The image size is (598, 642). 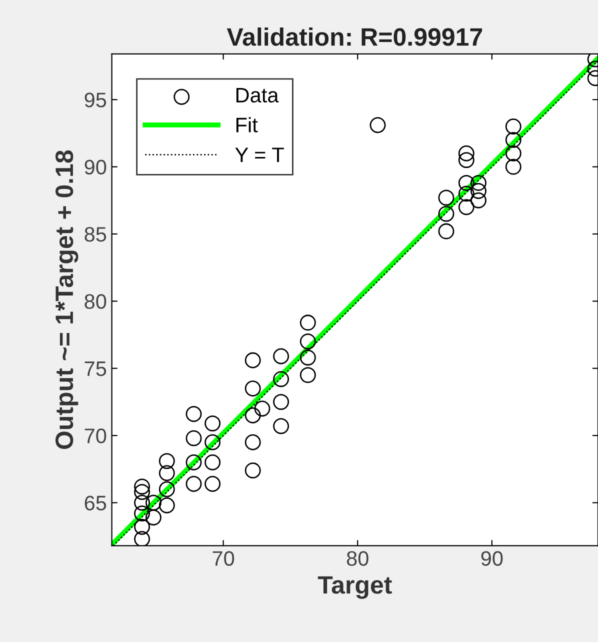 I want to click on y-tick-label: 90, so click(x=95, y=167).